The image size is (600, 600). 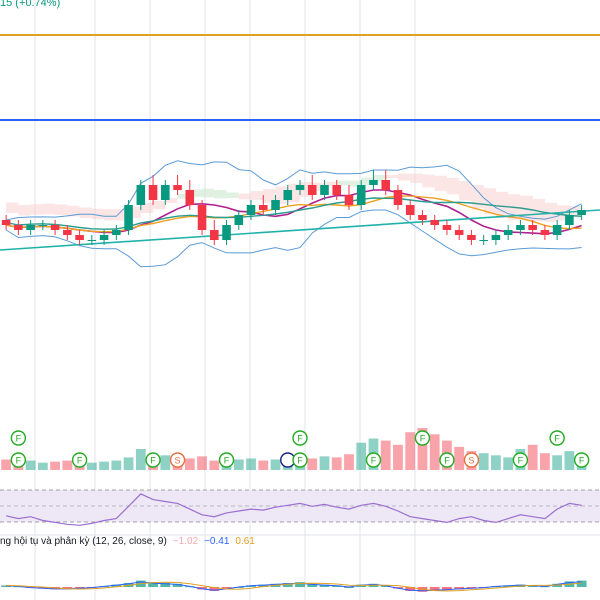 What do you see at coordinates (294, 586) in the screenshot?
I see `macd-pane` at bounding box center [294, 586].